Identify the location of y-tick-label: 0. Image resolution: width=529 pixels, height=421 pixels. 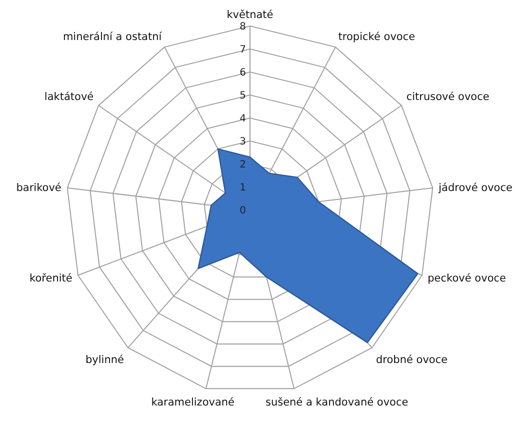
(243, 211).